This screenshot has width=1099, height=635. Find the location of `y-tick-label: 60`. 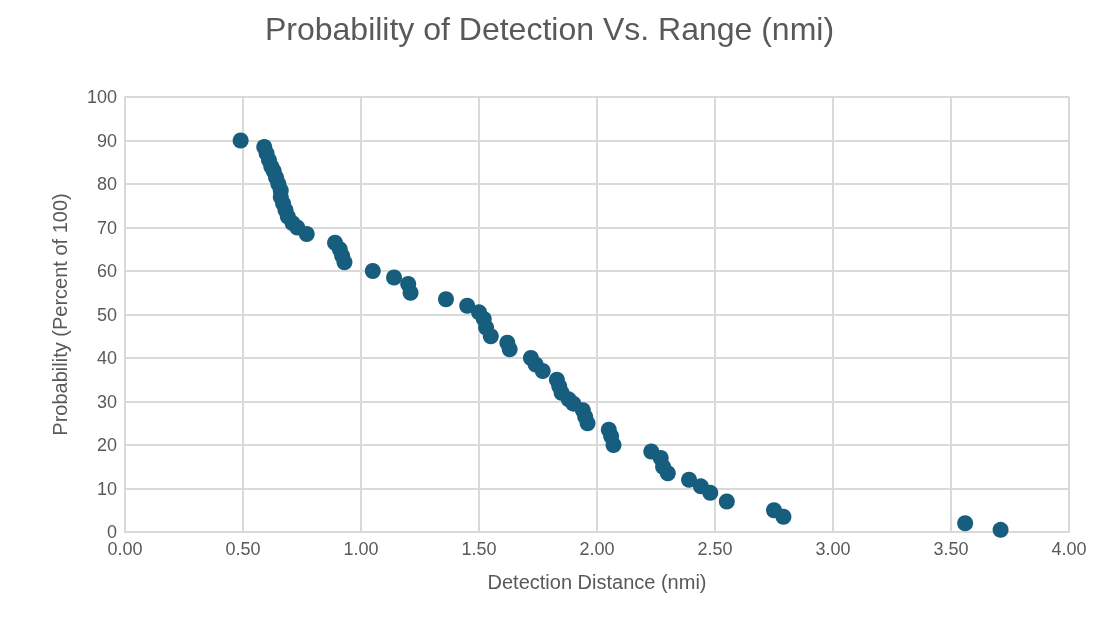

y-tick-label: 60 is located at coordinates (106, 271).